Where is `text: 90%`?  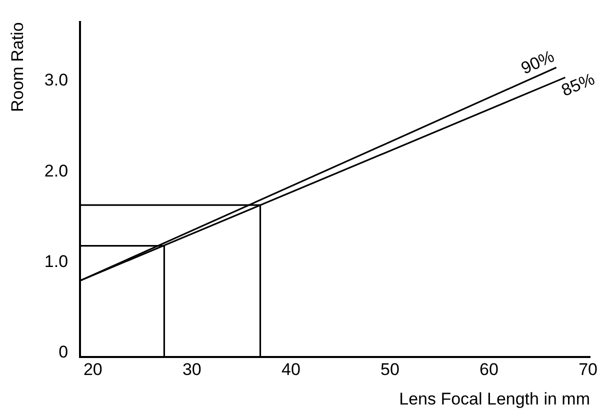
text: 90% is located at coordinates (538, 62).